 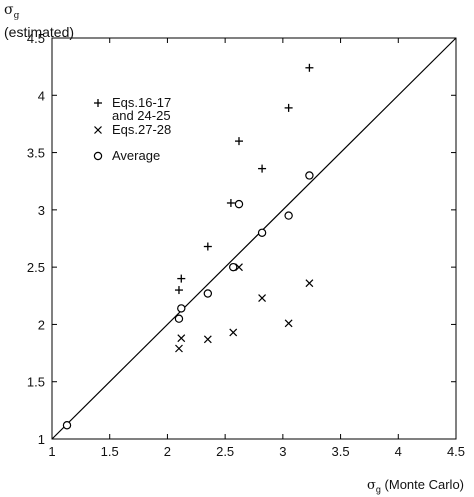 What do you see at coordinates (167, 451) in the screenshot?
I see `x-tick-label: 2` at bounding box center [167, 451].